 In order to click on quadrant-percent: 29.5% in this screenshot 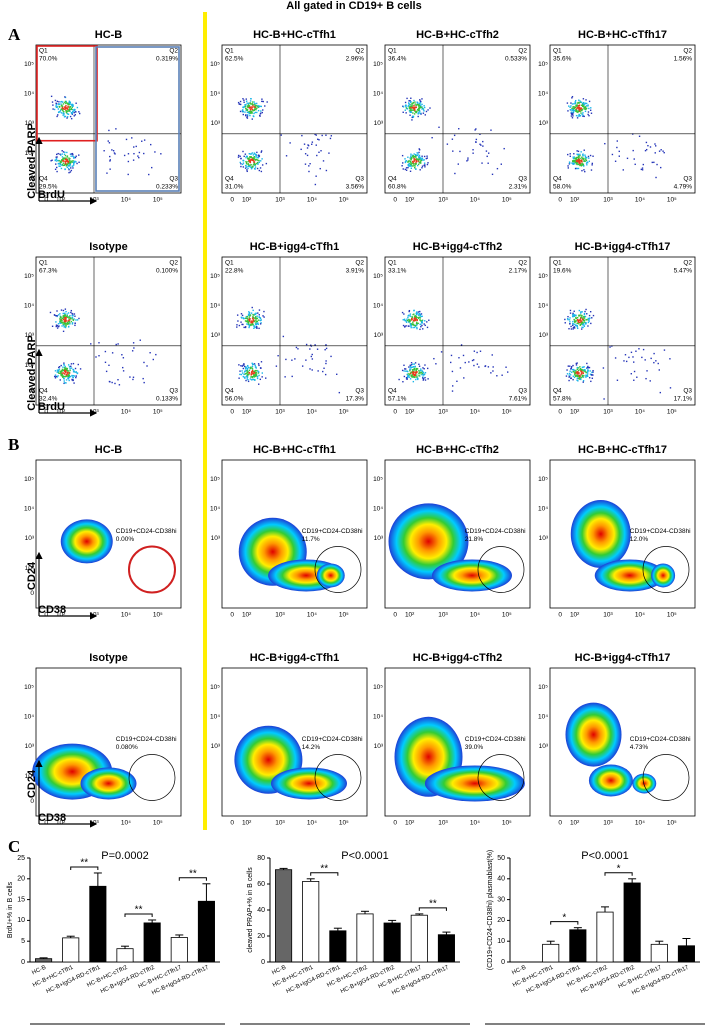, I will do `click(48, 187)`.